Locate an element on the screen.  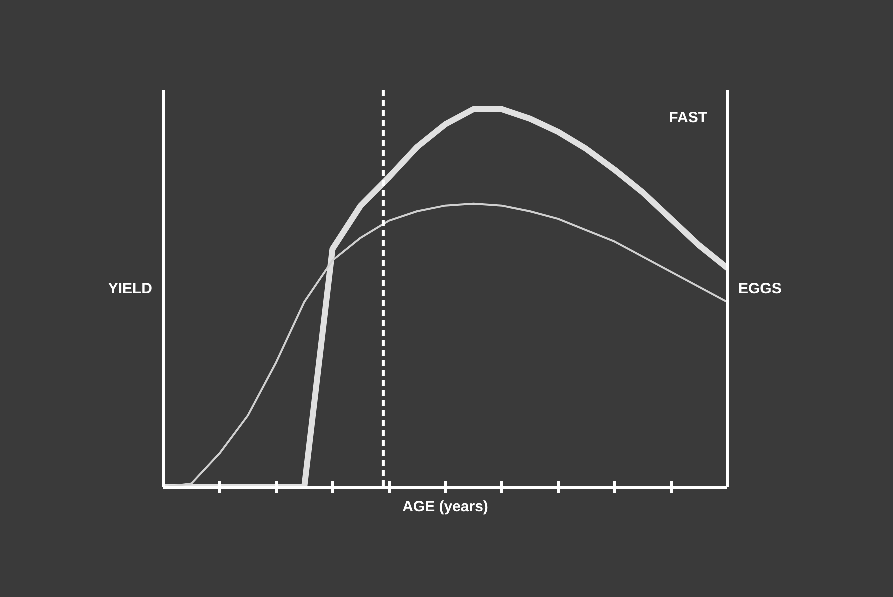
x-axis-title: AGE (years) is located at coordinates (445, 507).